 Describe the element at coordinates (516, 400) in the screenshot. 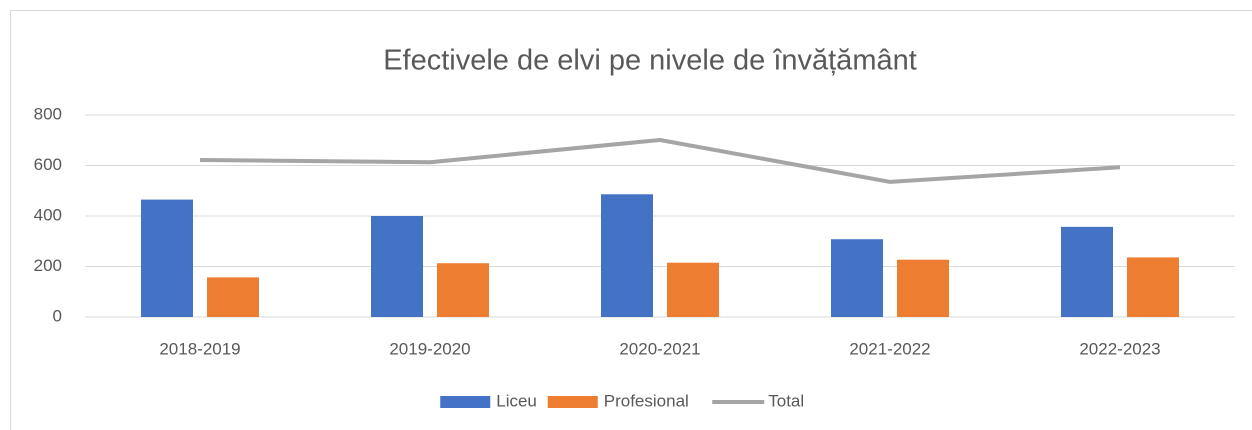

I see `legend-label: Liceu` at that location.